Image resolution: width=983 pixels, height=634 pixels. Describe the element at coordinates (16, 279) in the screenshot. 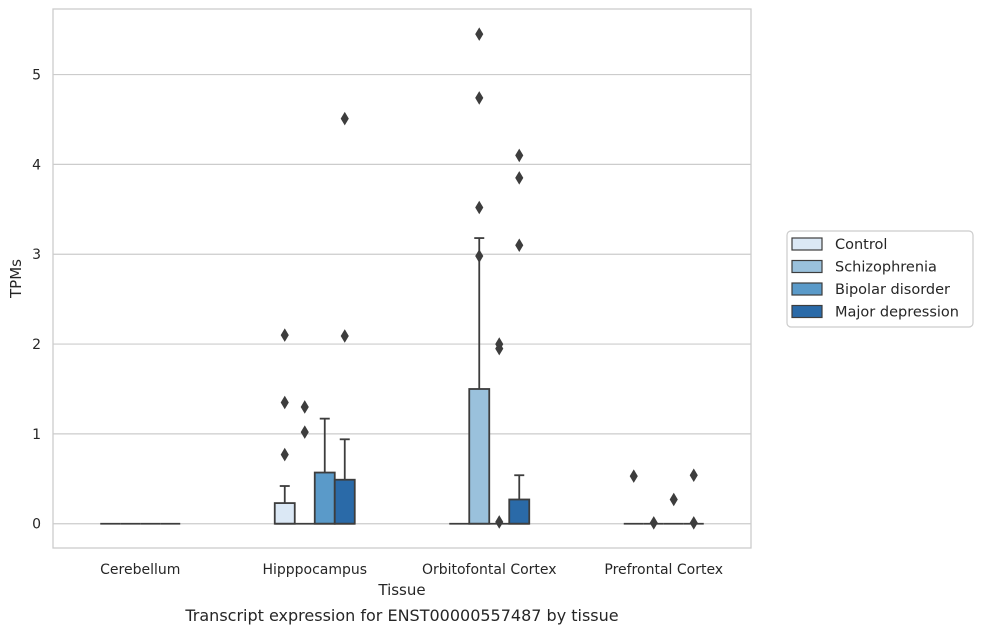

I see `y-axis-label: TPMs` at that location.